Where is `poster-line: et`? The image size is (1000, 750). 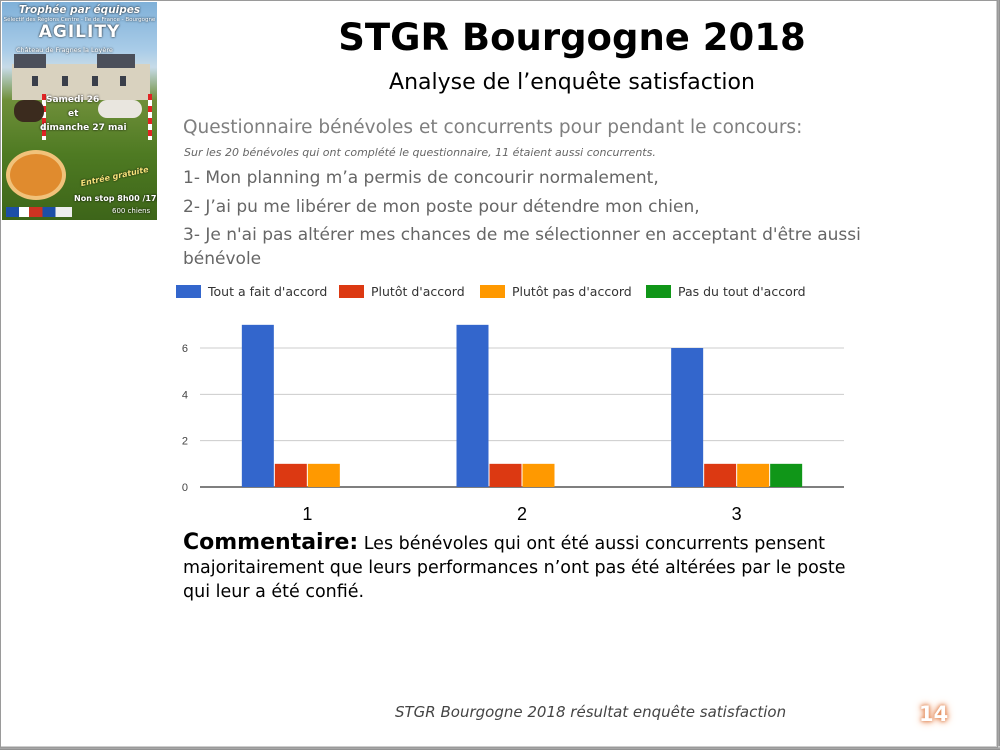
poster-line: et is located at coordinates (73, 114).